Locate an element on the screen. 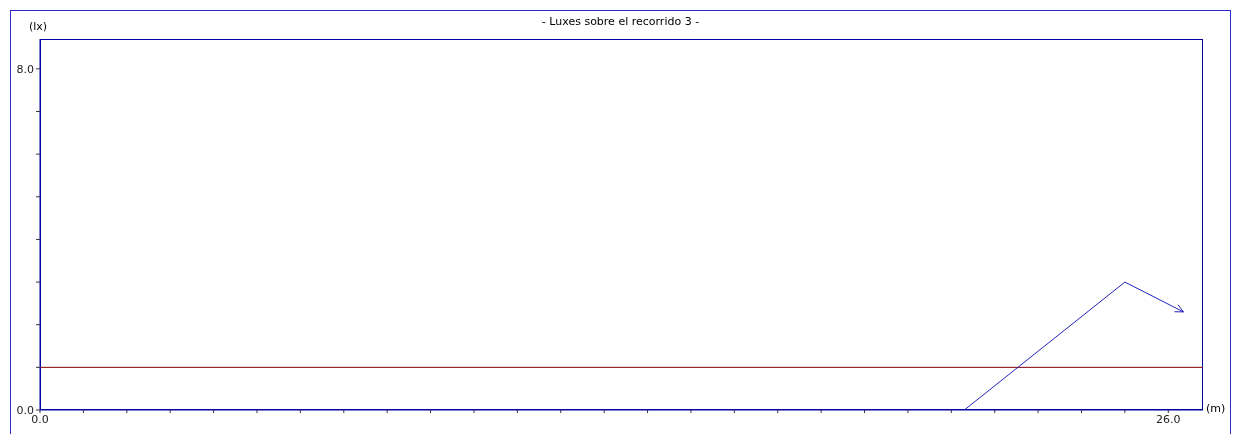 This screenshot has height=434, width=1239. y-axis-title: (lx) is located at coordinates (38, 26).